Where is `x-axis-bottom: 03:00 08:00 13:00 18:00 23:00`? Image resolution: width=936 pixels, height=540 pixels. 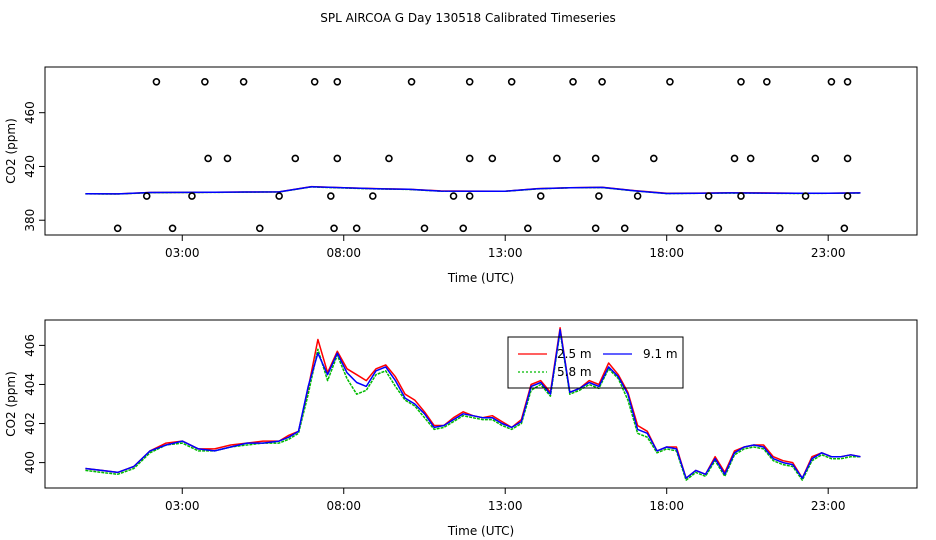
x-axis-bottom: 03:00 08:00 13:00 18:00 23:00 is located at coordinates (505, 500).